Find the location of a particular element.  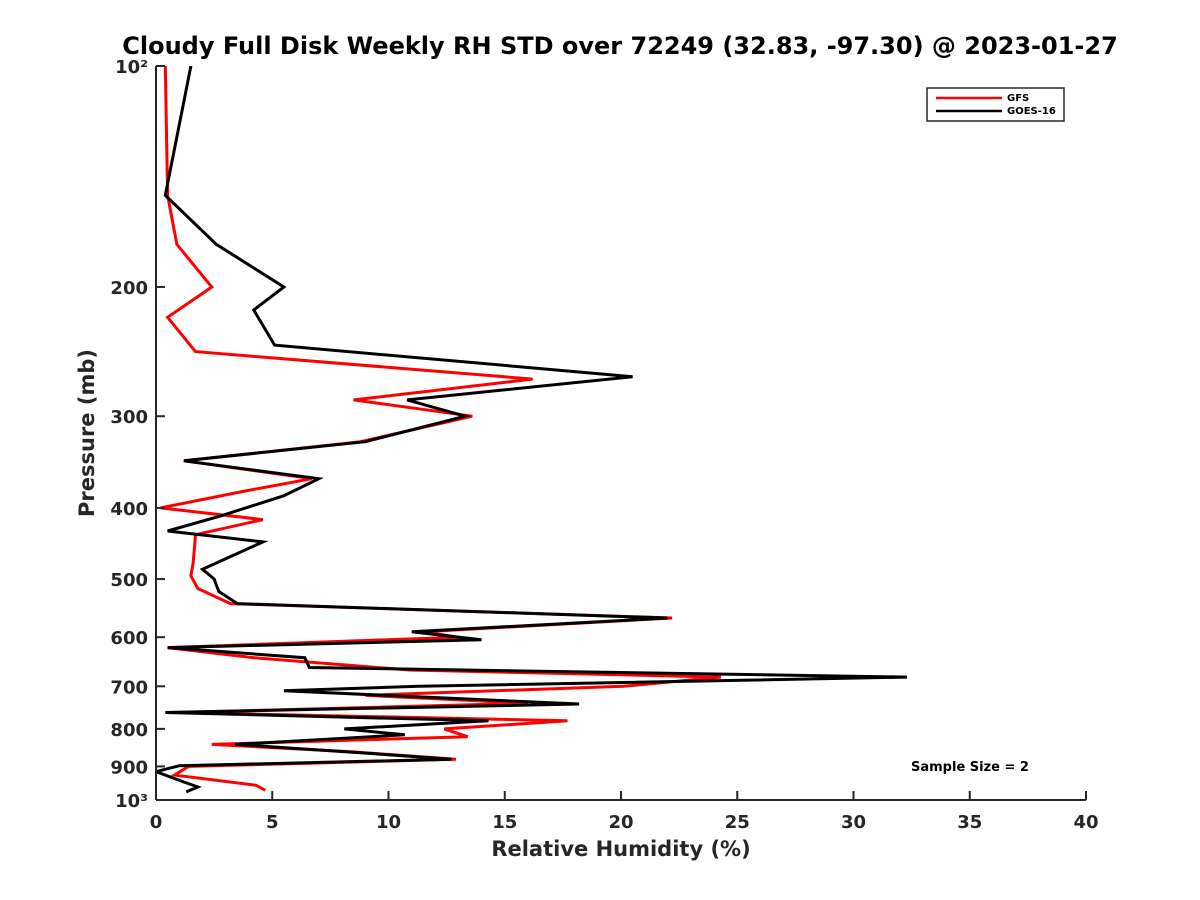

y-tick-label: 10³ is located at coordinates (131, 801).